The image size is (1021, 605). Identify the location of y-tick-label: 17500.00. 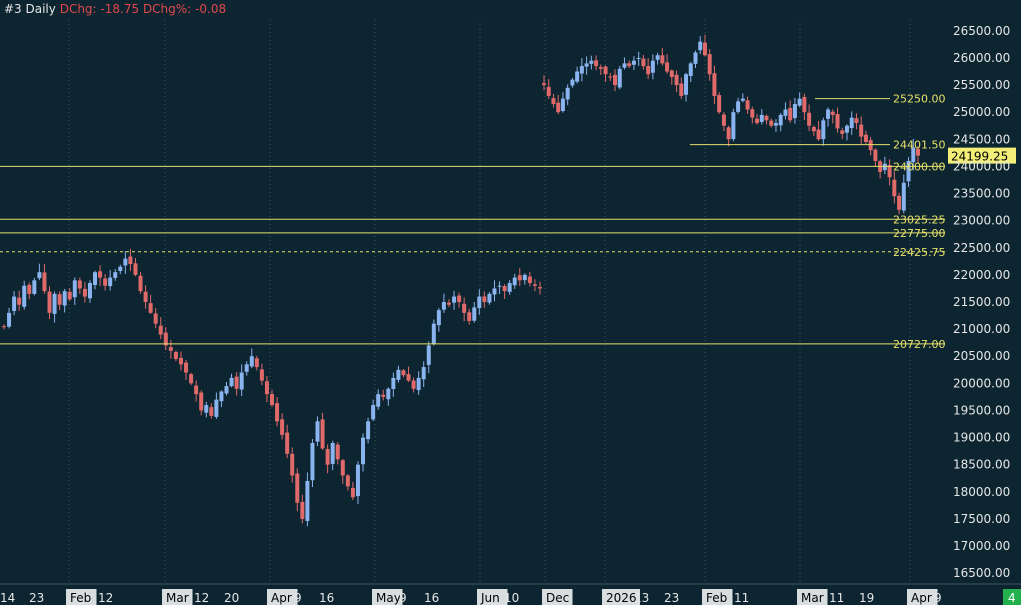
(981, 519).